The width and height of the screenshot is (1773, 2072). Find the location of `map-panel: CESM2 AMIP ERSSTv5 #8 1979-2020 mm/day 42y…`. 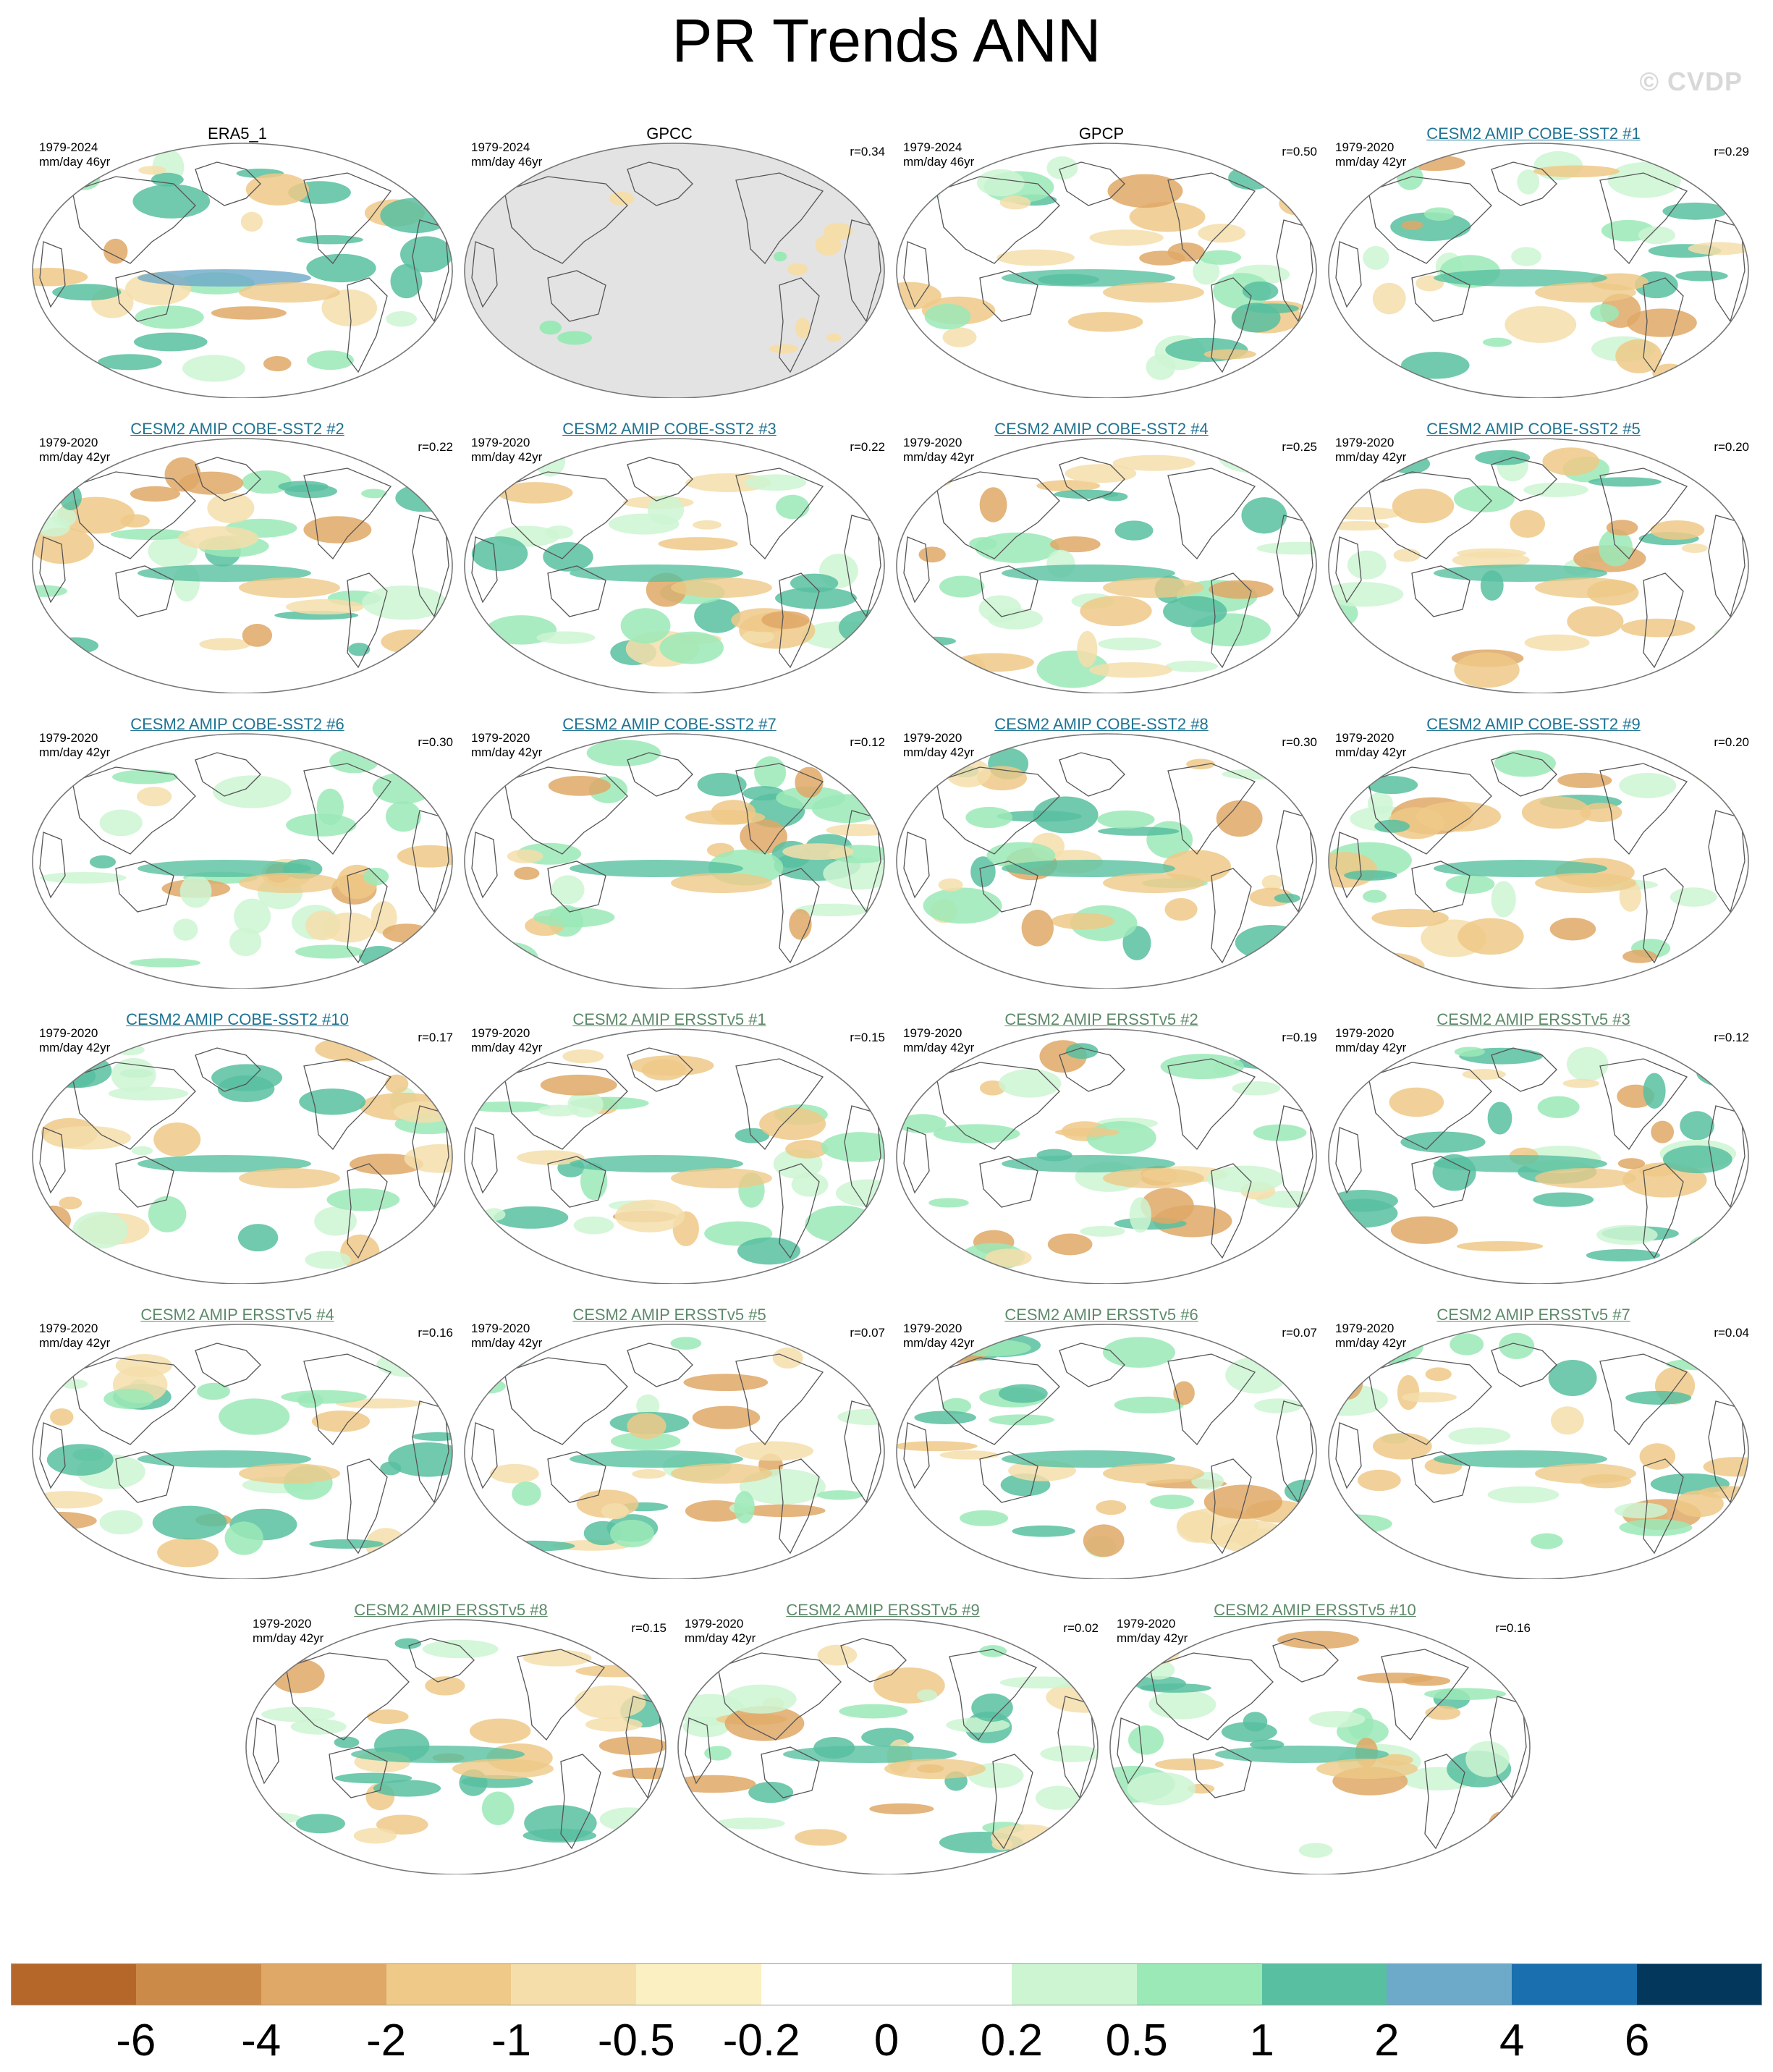

map-panel: CESM2 AMIP ERSSTv5 #8 1979-2020 mm/day 42y… is located at coordinates (451, 1738).